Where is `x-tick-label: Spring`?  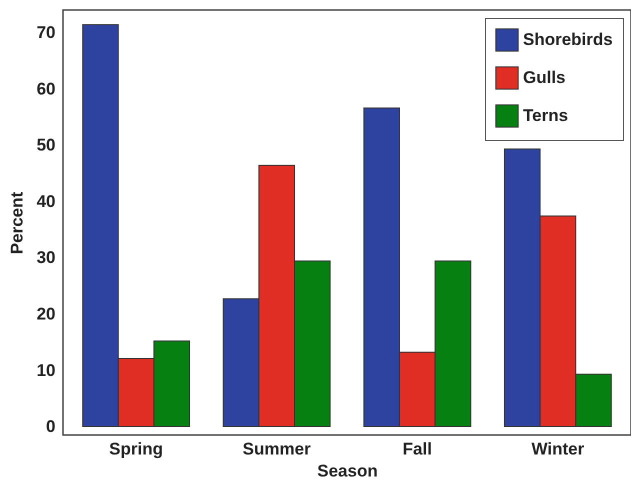 x-tick-label: Spring is located at coordinates (136, 449).